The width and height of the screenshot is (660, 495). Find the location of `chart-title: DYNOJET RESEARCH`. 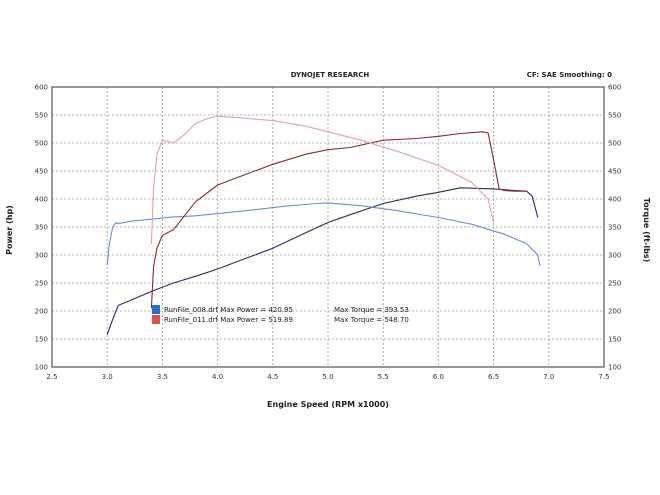

chart-title: DYNOJET RESEARCH is located at coordinates (330, 75).